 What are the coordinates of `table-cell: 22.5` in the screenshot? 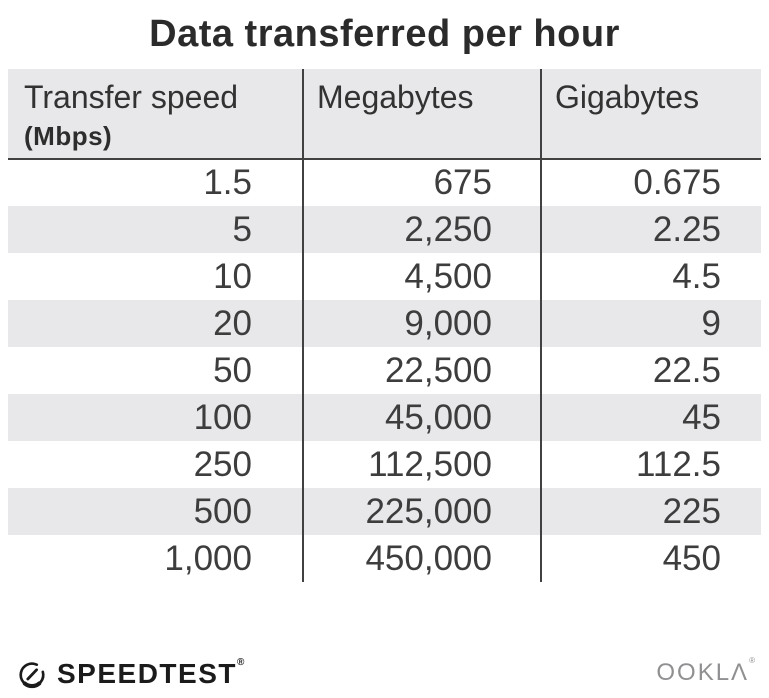 It's located at (650, 370).